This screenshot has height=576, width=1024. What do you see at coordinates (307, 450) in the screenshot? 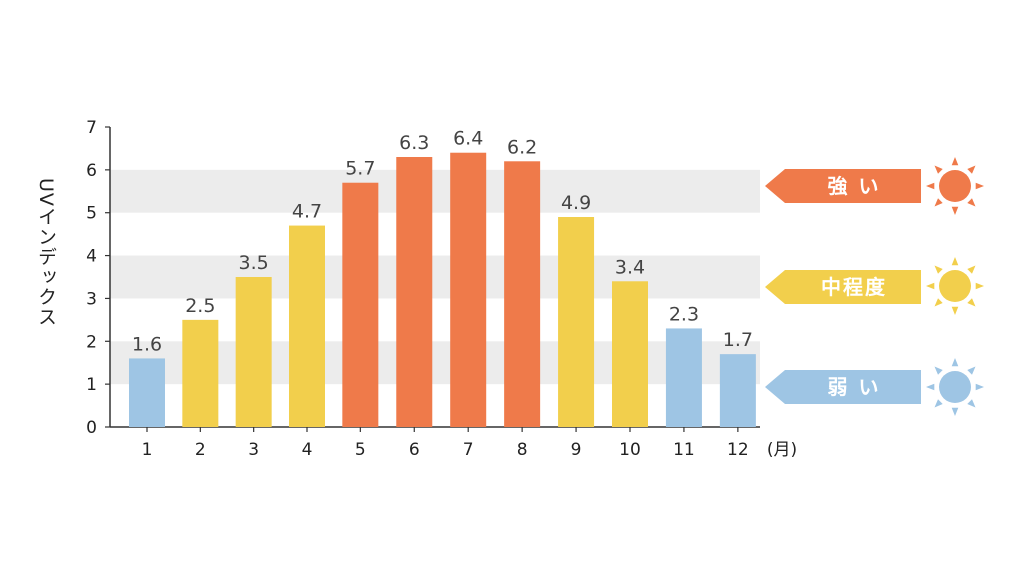
I see `x-tick-label: 4` at bounding box center [307, 450].